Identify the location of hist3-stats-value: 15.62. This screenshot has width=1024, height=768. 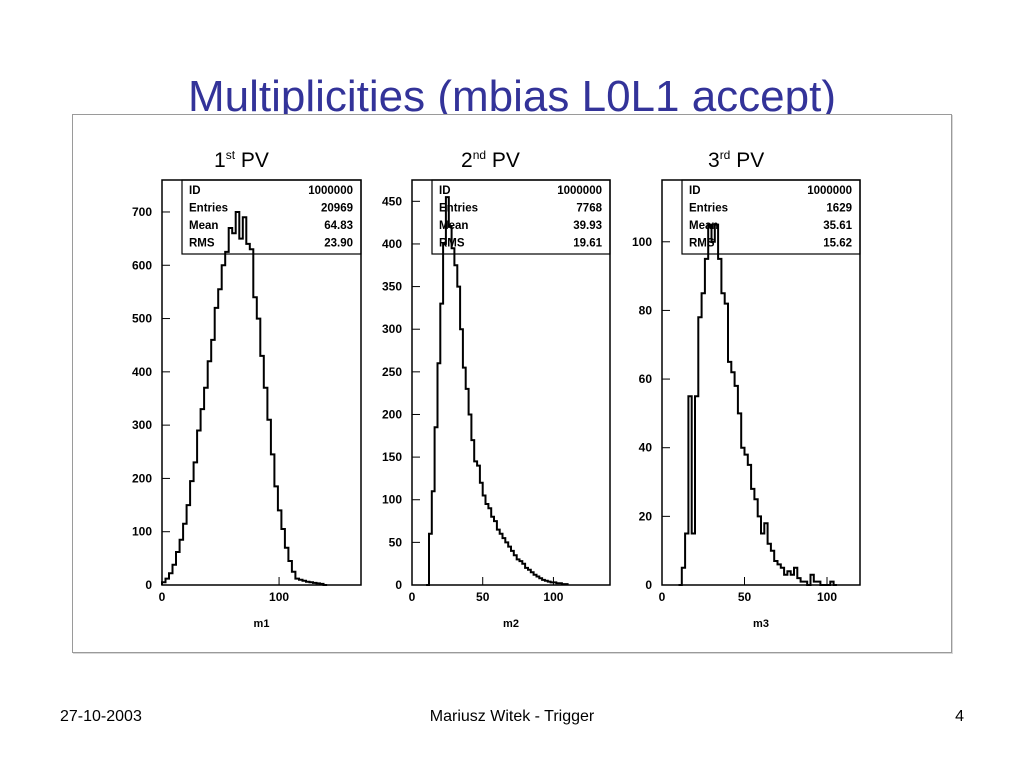
(837, 244).